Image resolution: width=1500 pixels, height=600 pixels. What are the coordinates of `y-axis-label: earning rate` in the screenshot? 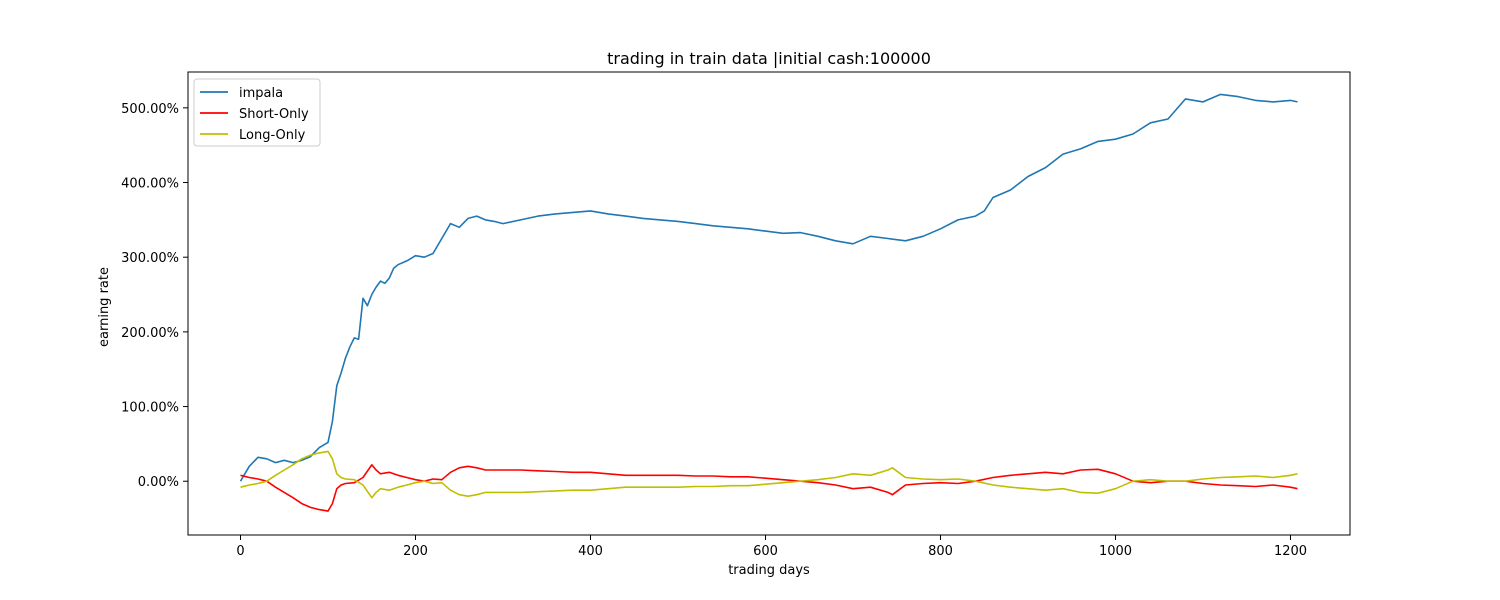 It's located at (104, 307).